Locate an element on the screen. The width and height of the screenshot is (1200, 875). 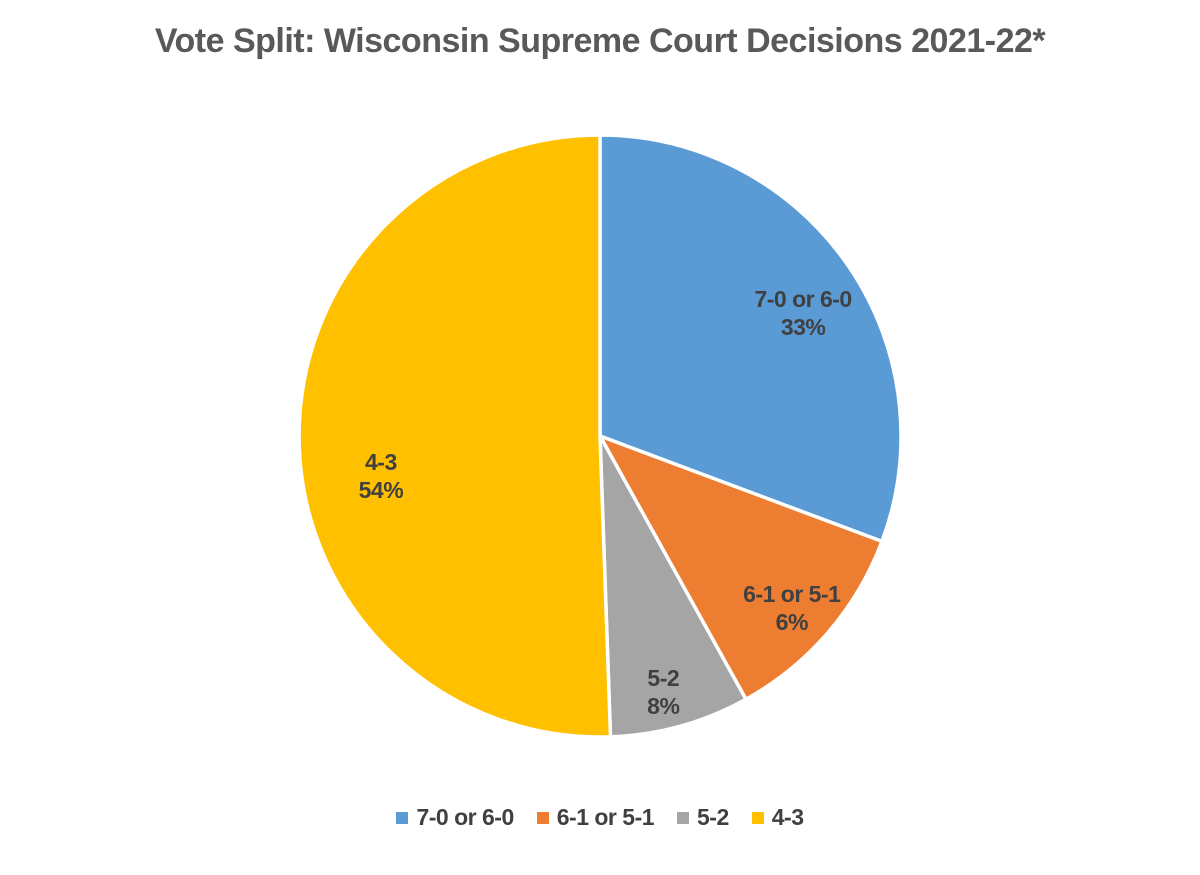
legend-label-4-3: 4-3 is located at coordinates (787, 817).